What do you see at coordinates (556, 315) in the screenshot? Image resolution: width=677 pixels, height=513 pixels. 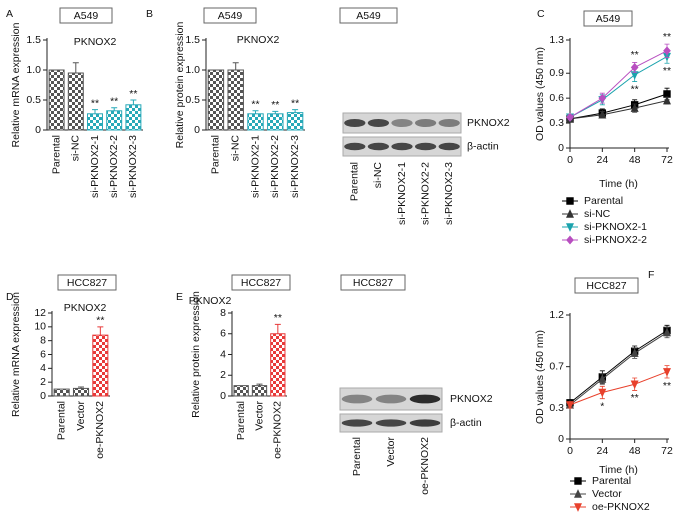 I see `y-tick-label: 1.2` at bounding box center [556, 315].